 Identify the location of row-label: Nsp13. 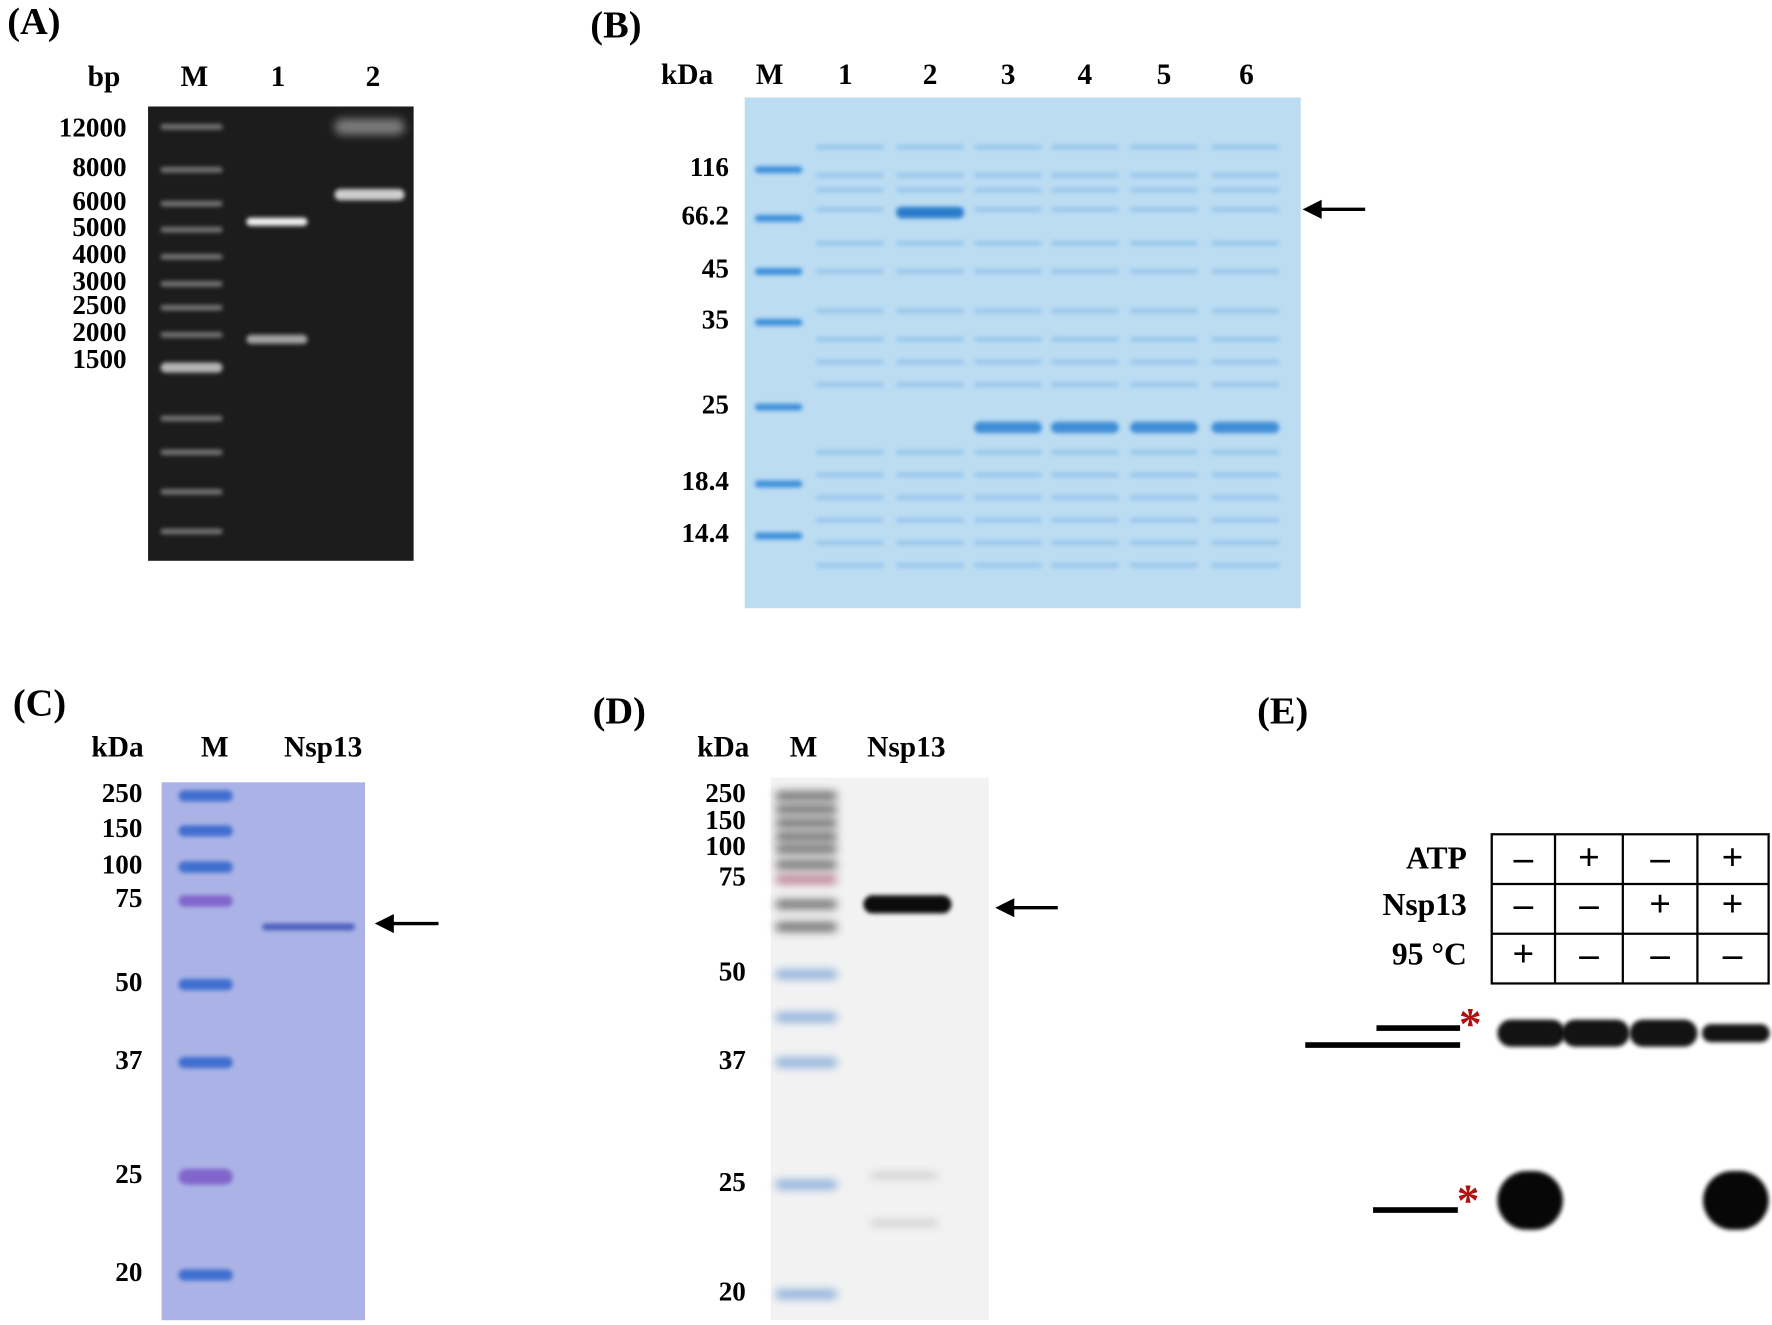
(1425, 904).